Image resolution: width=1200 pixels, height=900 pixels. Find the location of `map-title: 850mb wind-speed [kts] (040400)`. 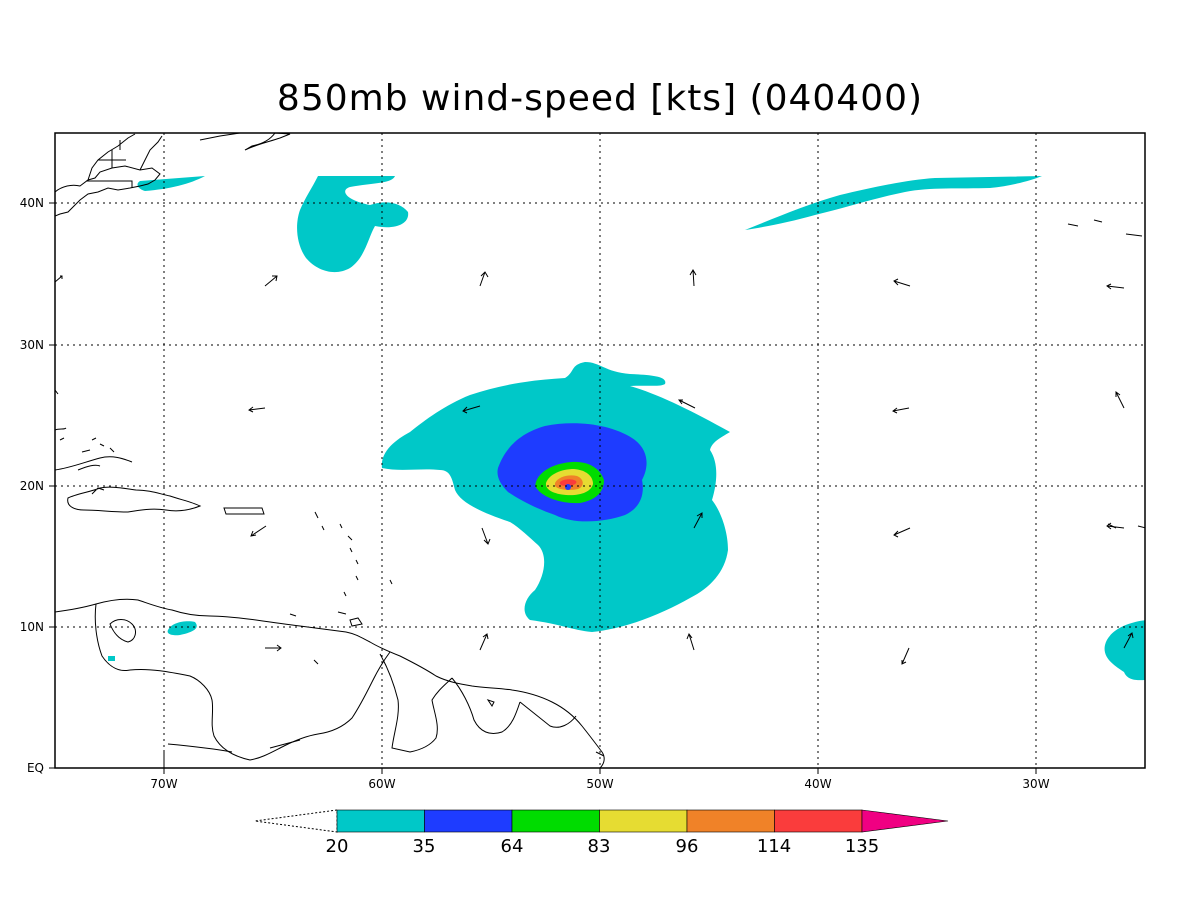

map-title: 850mb wind-speed [kts] (040400) is located at coordinates (600, 98).